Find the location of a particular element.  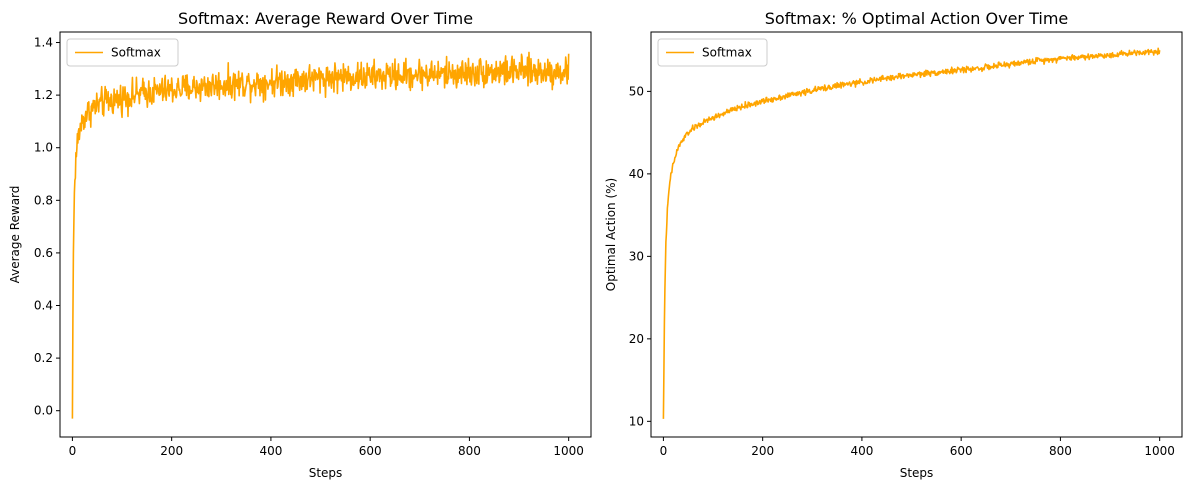

y-tick-label: 0.6 is located at coordinates (43, 253).